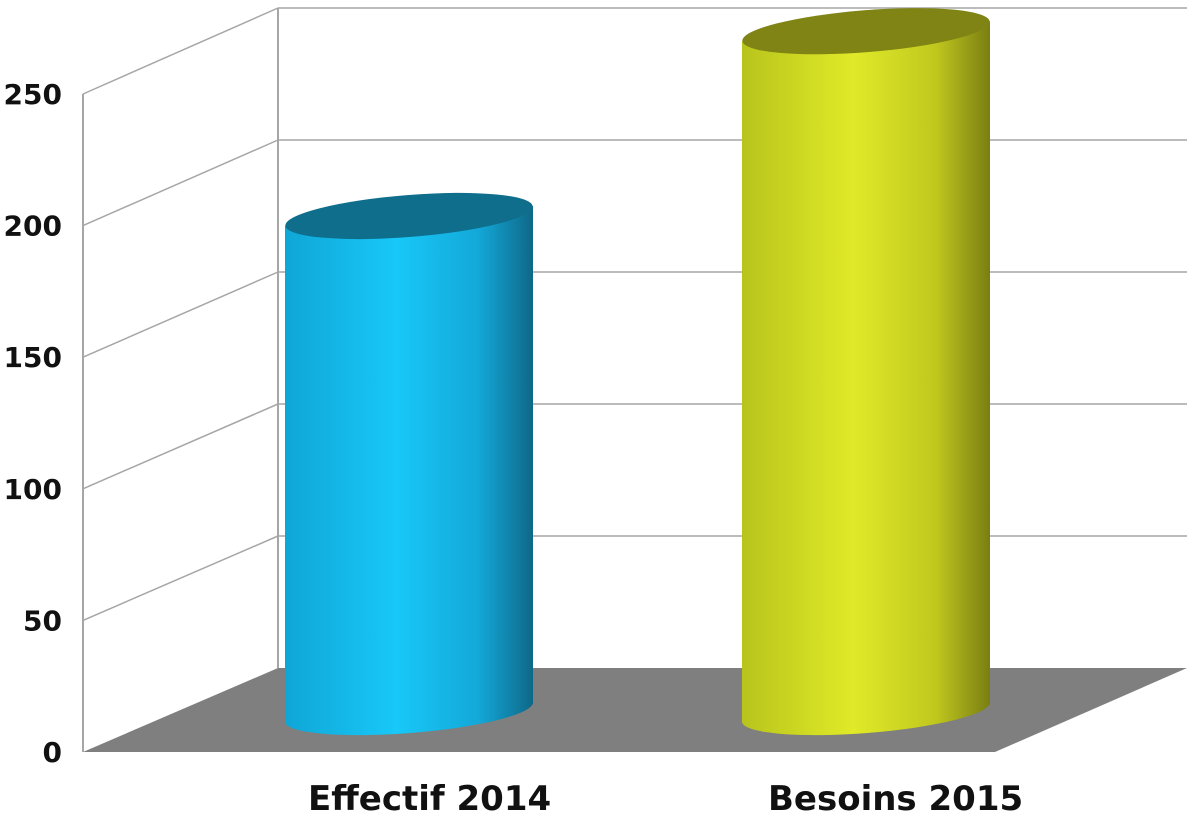 Image resolution: width=1187 pixels, height=814 pixels. I want to click on chart-floor, so click(635, 710).